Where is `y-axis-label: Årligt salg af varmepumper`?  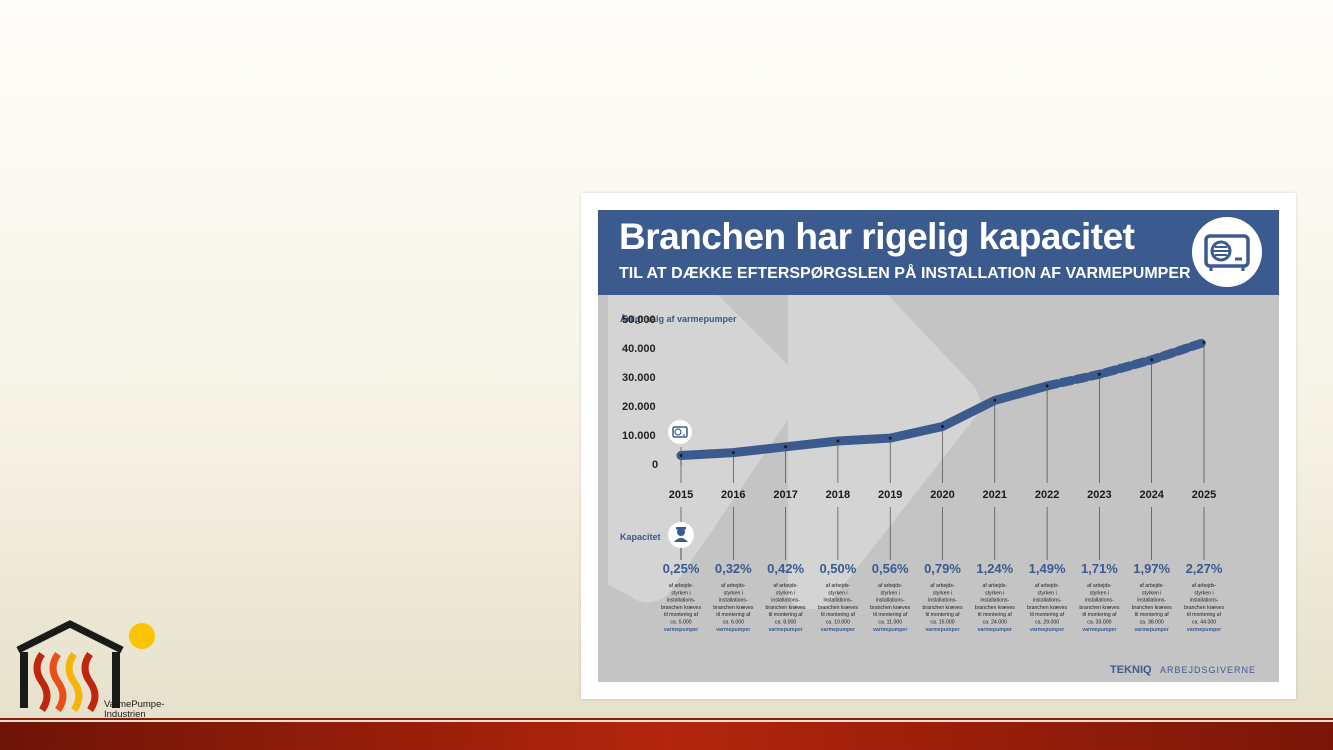
y-axis-label: Årligt salg af varmepumper is located at coordinates (678, 319).